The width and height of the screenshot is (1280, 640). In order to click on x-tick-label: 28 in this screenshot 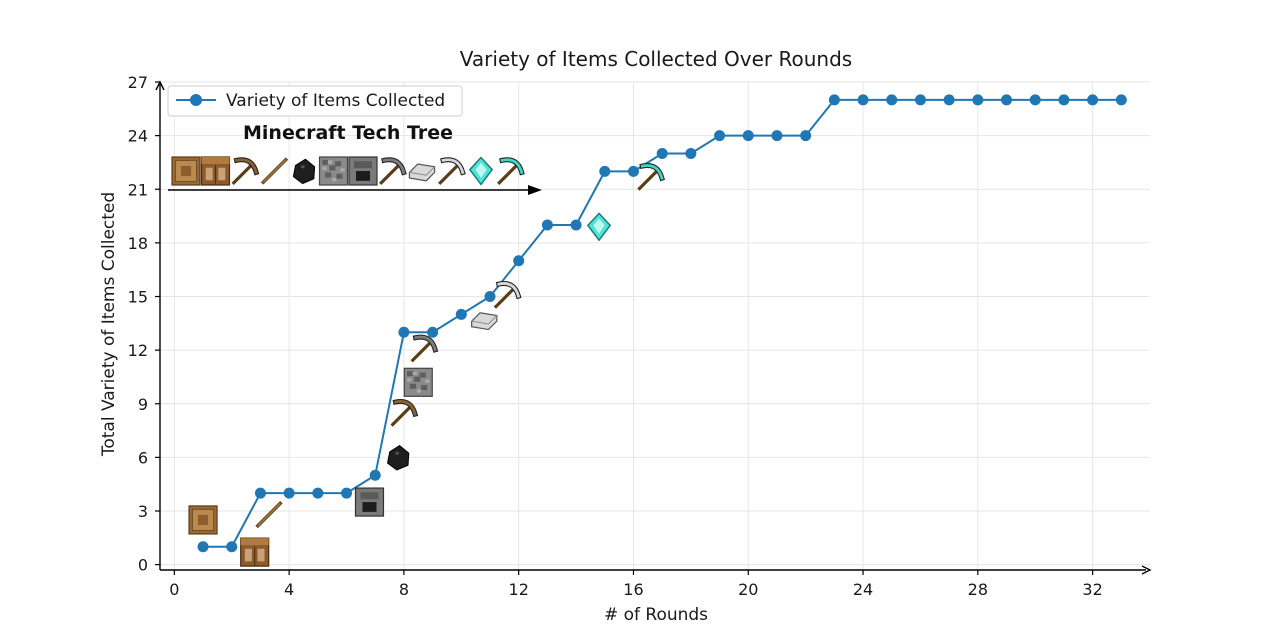, I will do `click(978, 589)`.